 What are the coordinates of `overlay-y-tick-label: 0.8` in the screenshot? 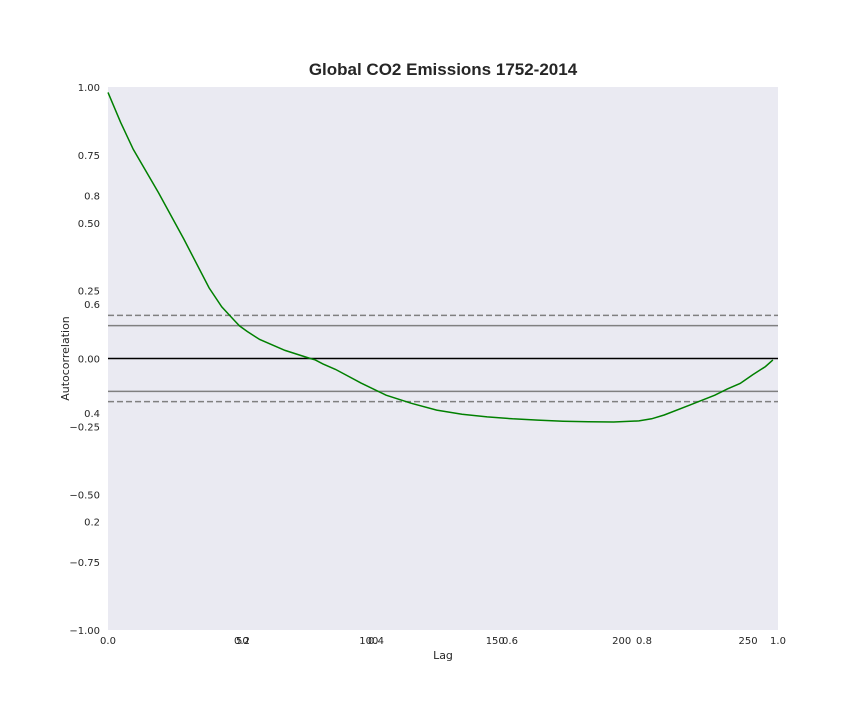 It's located at (92, 197).